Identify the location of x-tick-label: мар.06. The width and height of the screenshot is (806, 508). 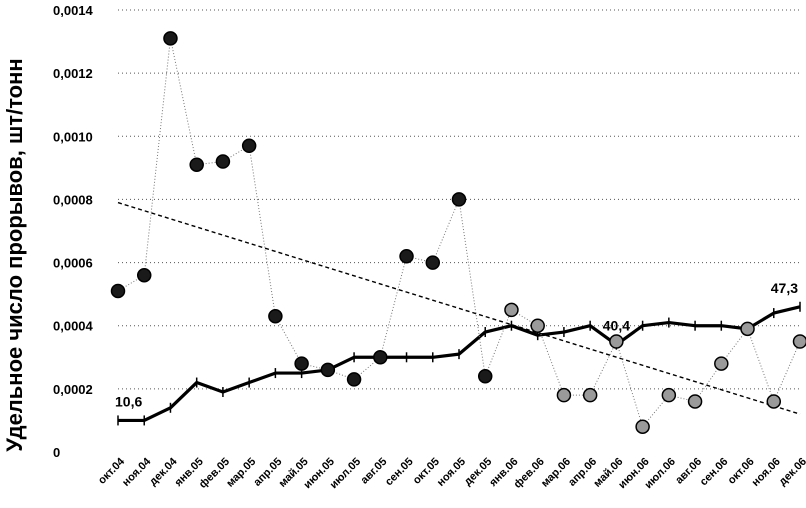
(556, 473).